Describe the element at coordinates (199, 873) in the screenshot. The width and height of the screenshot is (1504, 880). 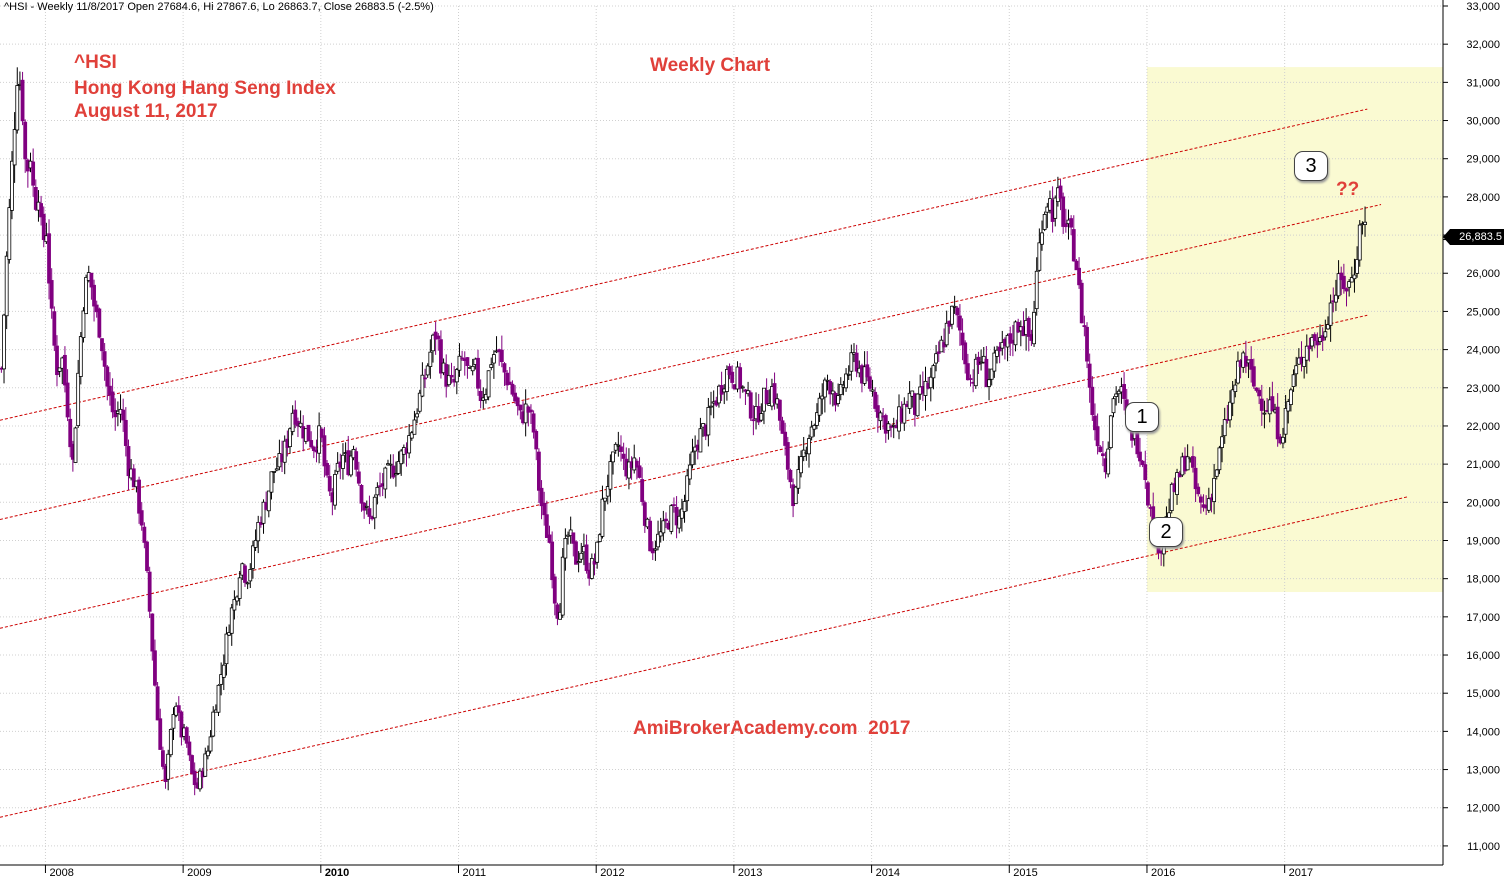
I see `x-tick-label: 2009` at that location.